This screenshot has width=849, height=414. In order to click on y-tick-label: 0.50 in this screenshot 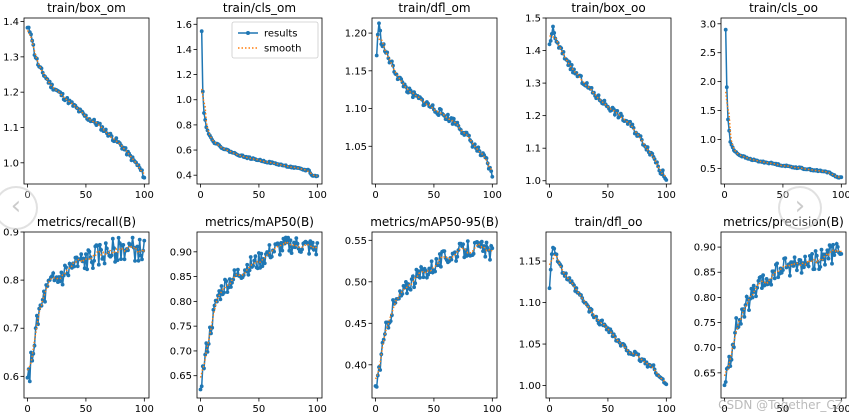, I will do `click(356, 282)`.